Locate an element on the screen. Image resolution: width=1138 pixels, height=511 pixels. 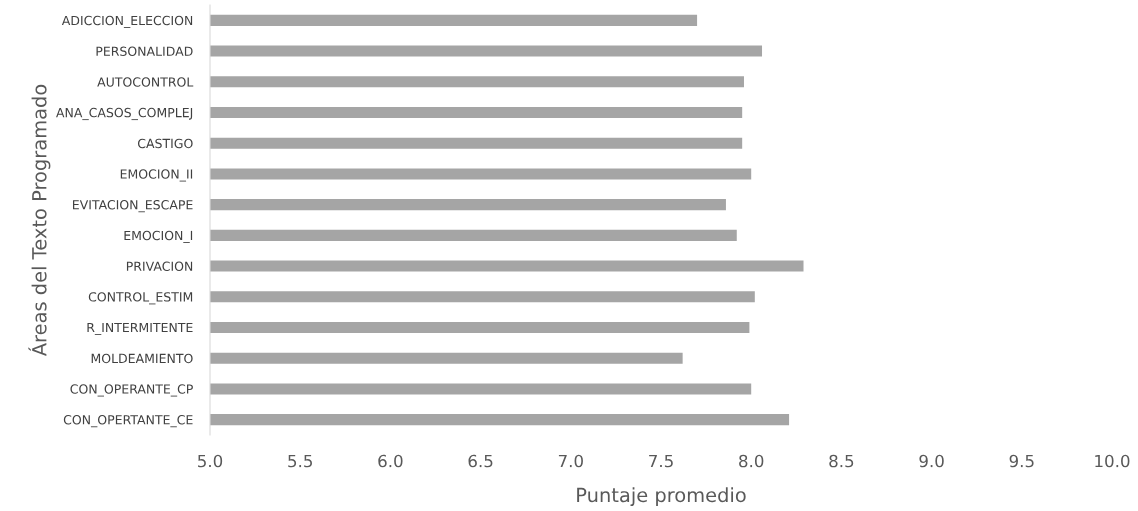
y-tick-label: PERSONALIDAD is located at coordinates (144, 51).